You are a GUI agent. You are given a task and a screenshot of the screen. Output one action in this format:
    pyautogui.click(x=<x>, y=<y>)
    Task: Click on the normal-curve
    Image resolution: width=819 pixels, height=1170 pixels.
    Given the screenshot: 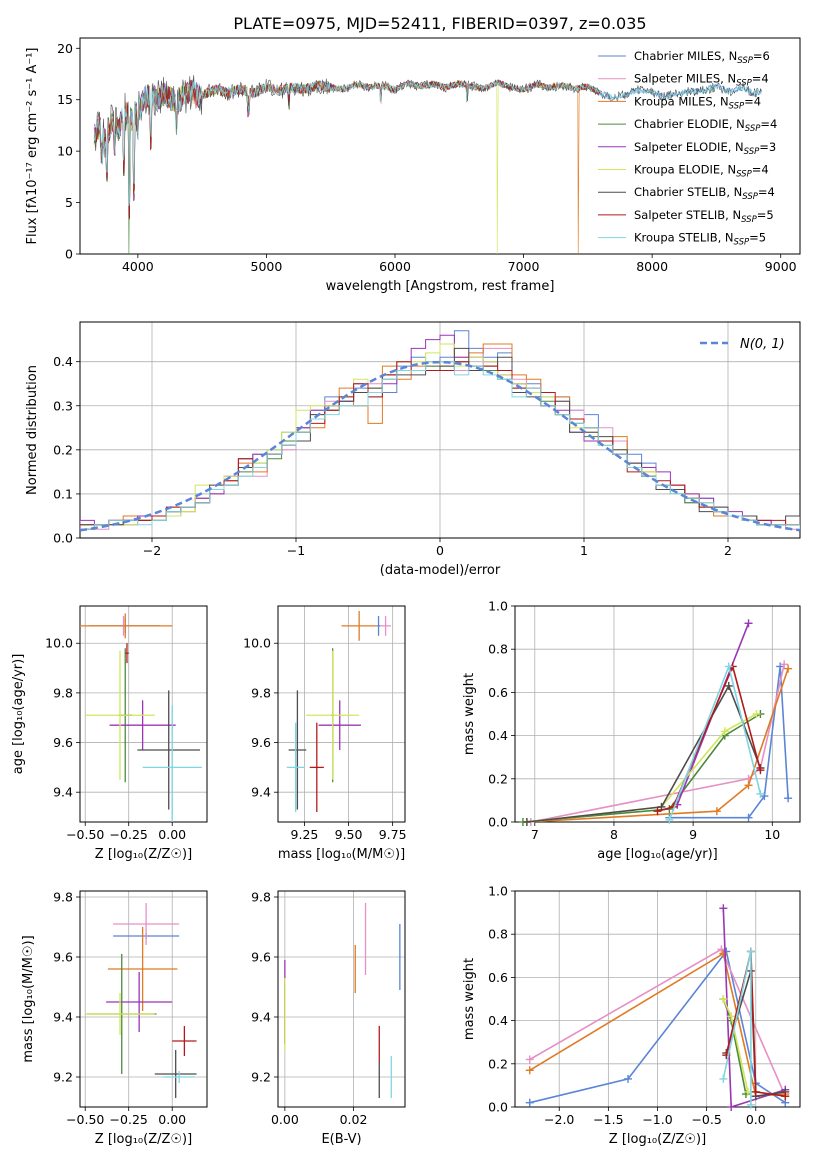 What is the action you would take?
    pyautogui.click(x=440, y=446)
    